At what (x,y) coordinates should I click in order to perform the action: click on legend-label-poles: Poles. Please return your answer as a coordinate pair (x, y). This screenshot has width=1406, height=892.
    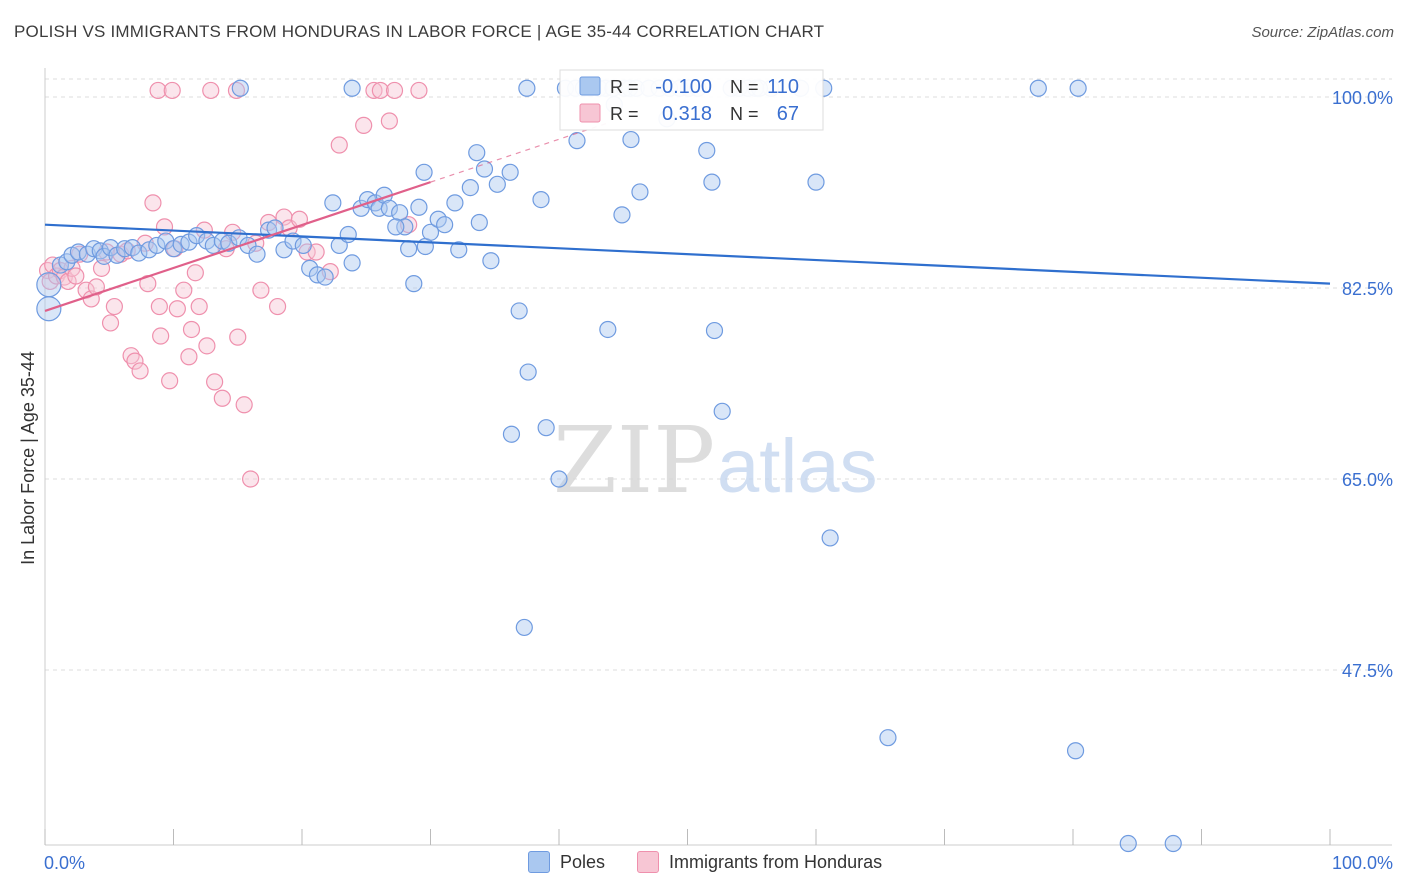
    Looking at the image, I should click on (583, 861).